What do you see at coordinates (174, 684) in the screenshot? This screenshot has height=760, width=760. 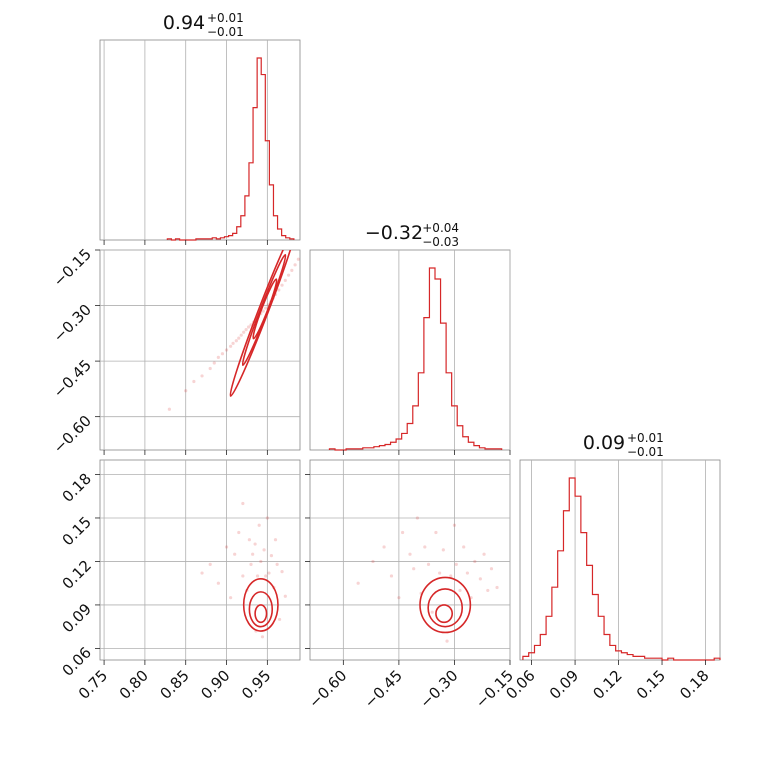 I see `xtick-label-0-2: 0.85` at bounding box center [174, 684].